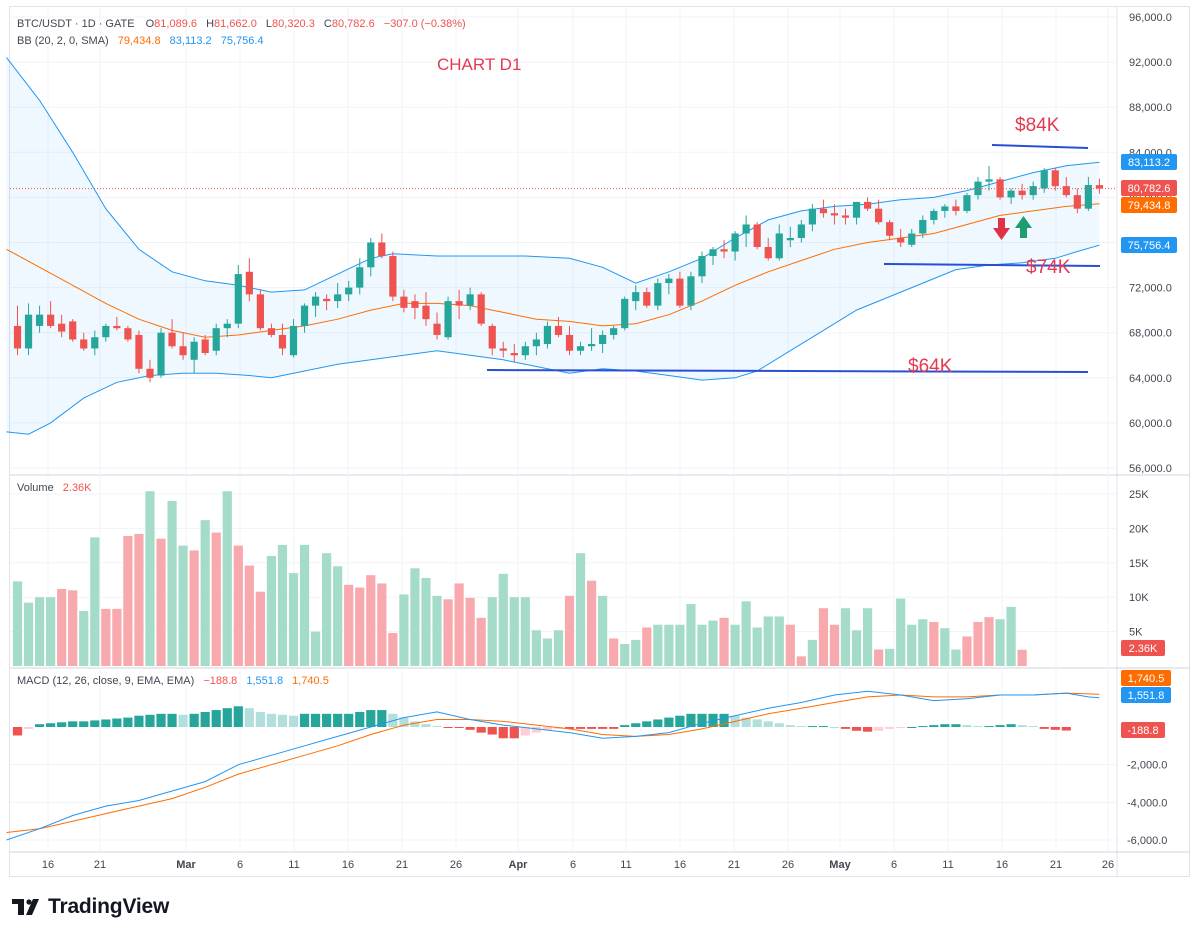 The width and height of the screenshot is (1200, 935). What do you see at coordinates (186, 865) in the screenshot?
I see `time-tick-label: Mar` at bounding box center [186, 865].